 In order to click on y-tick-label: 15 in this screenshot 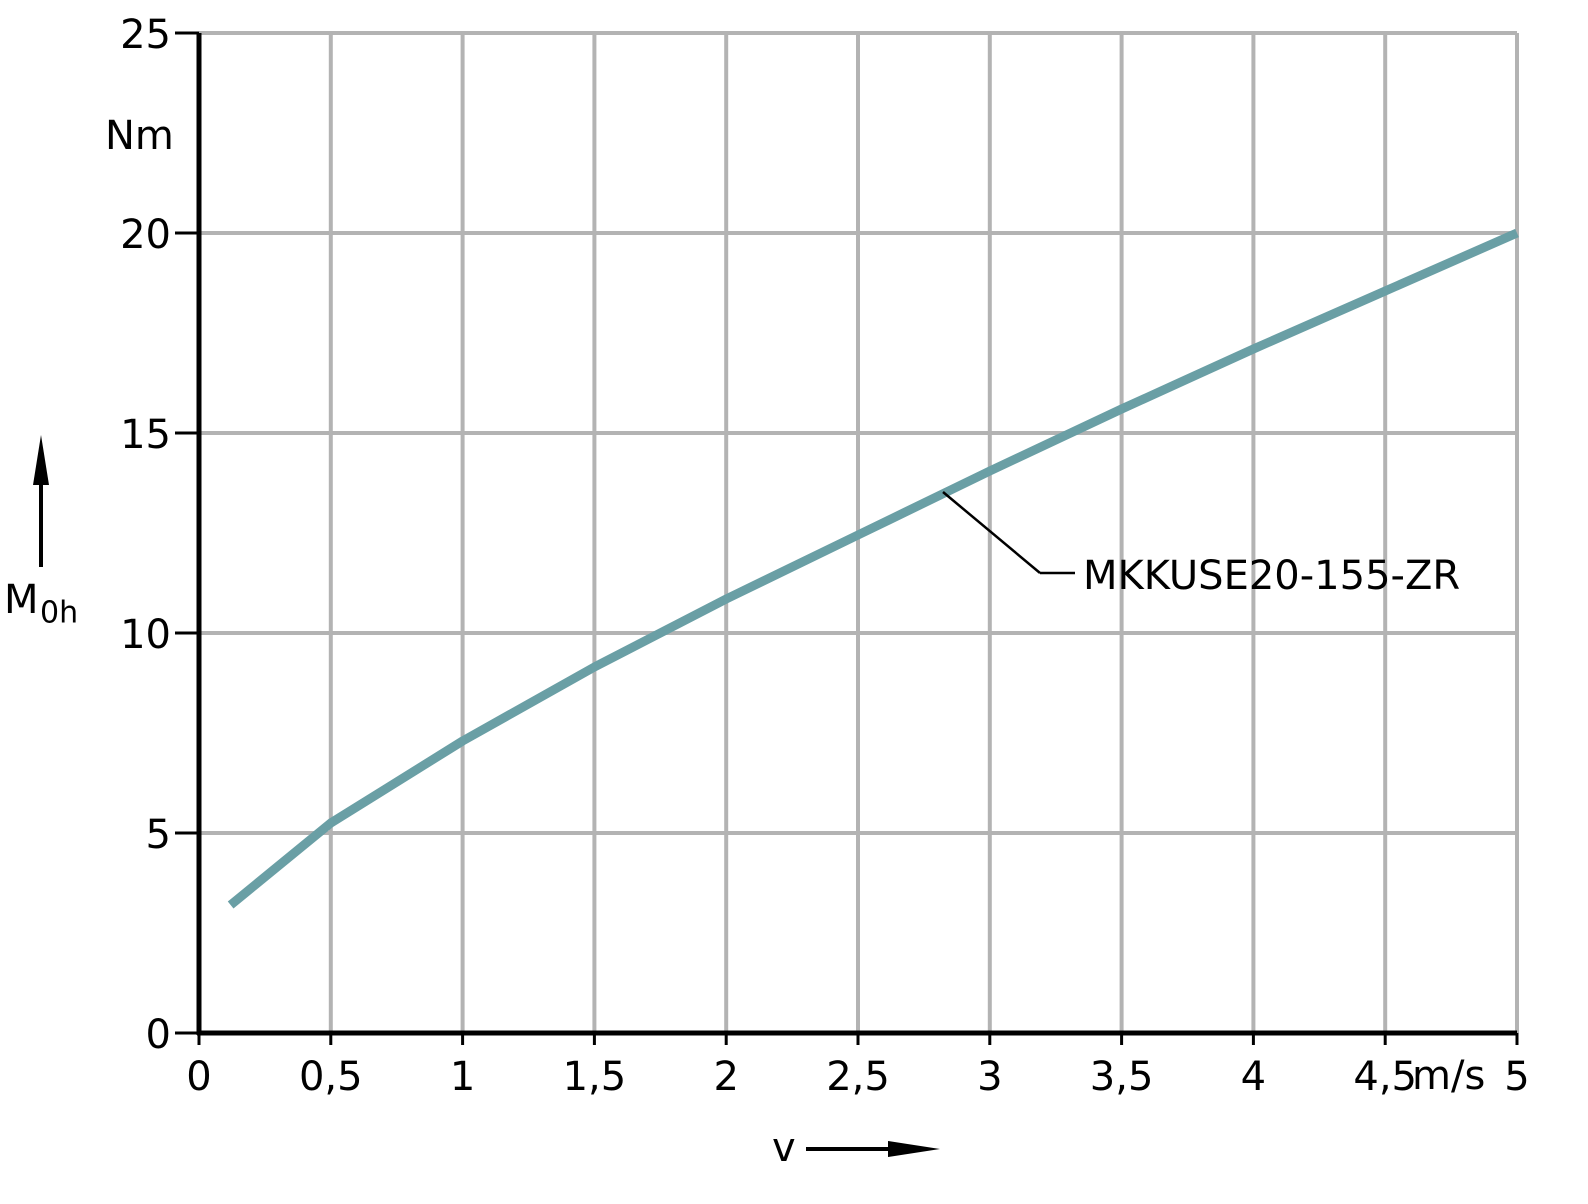, I will do `click(145, 435)`.